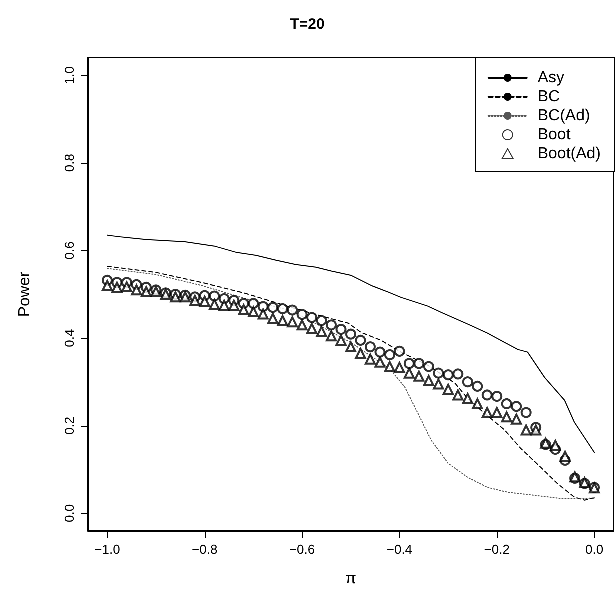  I want to click on y-axis-title: Power, so click(25, 294).